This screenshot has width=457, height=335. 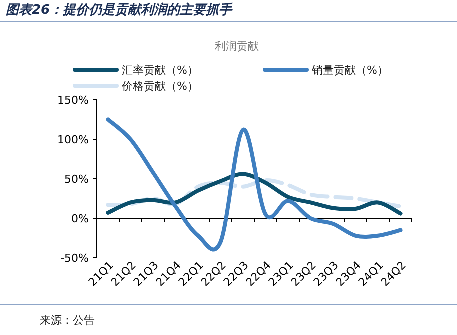 What do you see at coordinates (349, 70) in the screenshot?
I see `legend-label: 销量贡献（%）` at bounding box center [349, 70].